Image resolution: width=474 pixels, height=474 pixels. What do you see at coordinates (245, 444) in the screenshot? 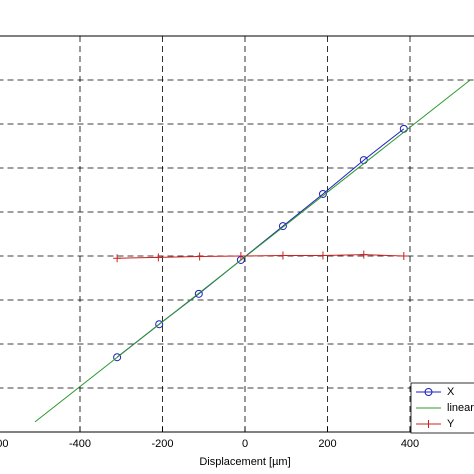
I see `x-tick-label: 0` at bounding box center [245, 444].